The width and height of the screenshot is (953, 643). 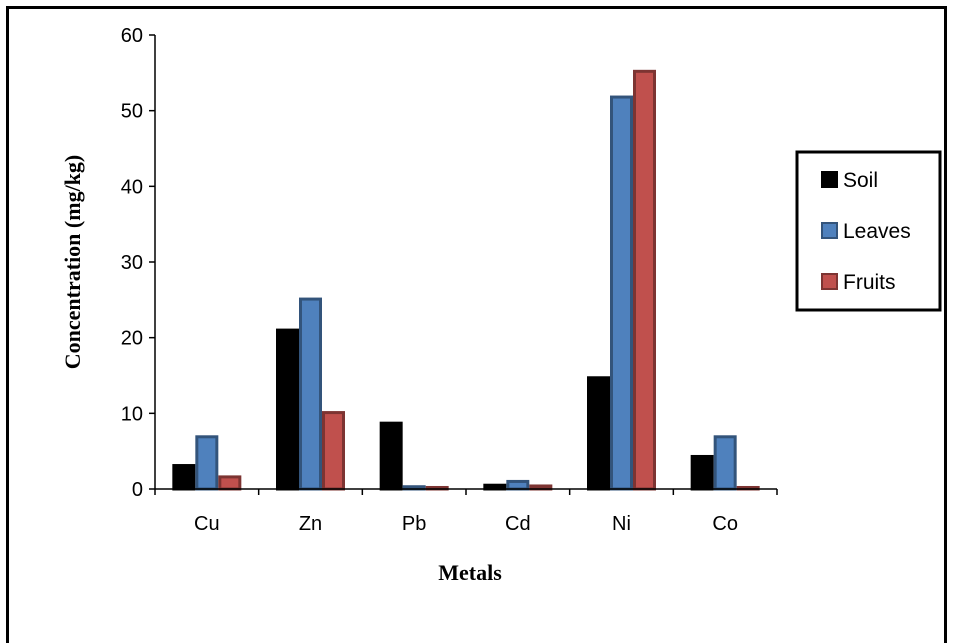 I want to click on y-tick-label: 0, so click(x=137, y=490).